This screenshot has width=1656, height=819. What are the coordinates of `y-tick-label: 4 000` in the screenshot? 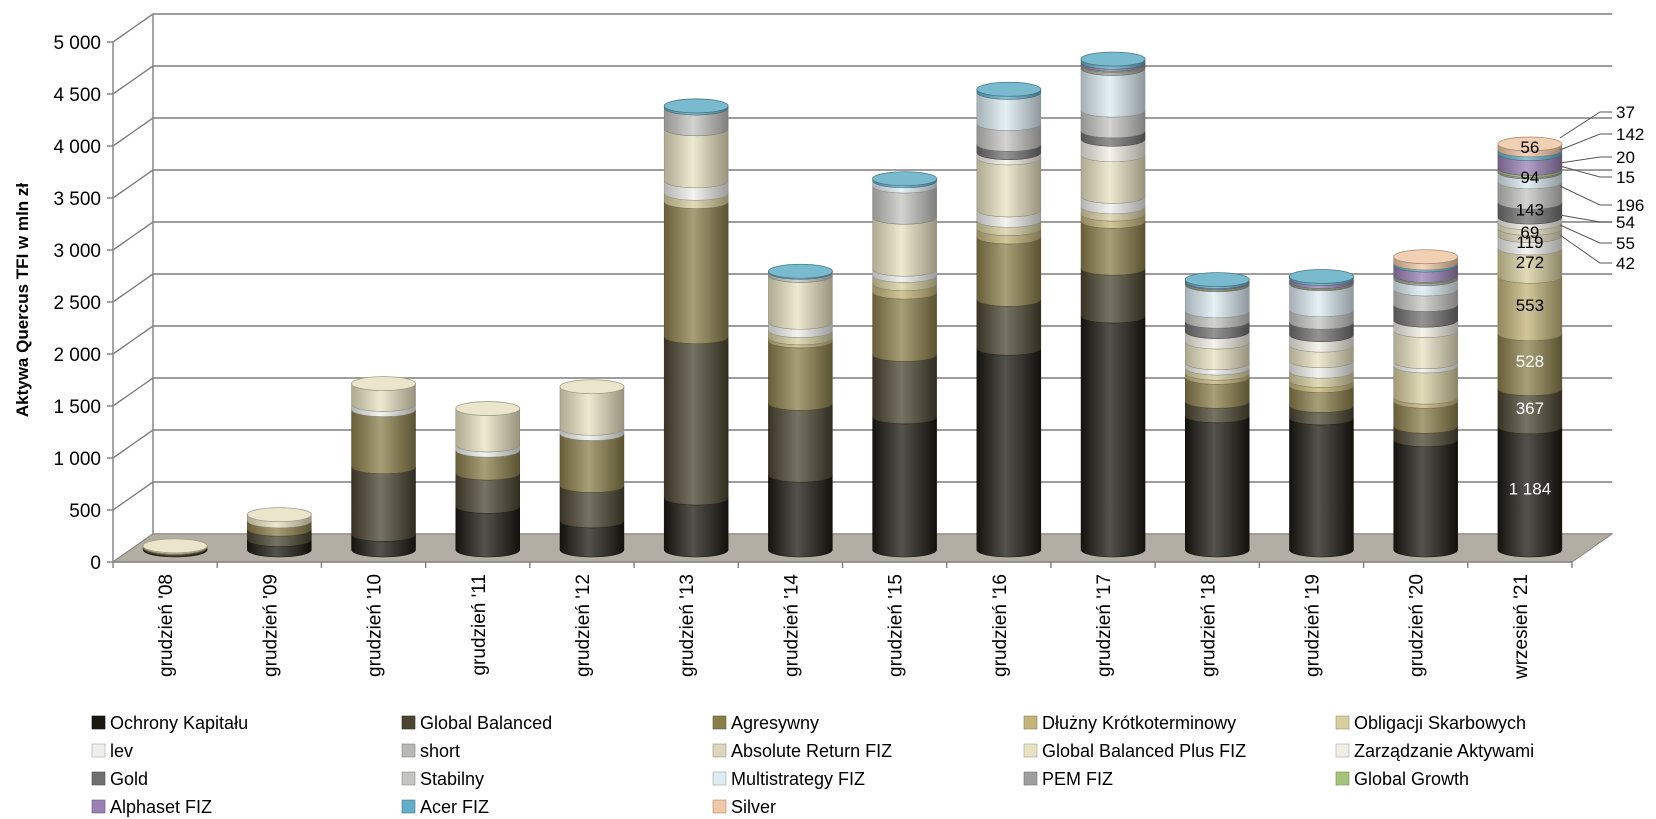 It's located at (77, 147).